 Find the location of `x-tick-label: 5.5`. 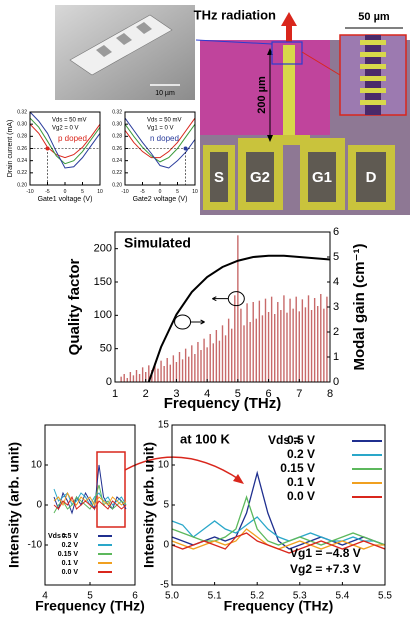

x-tick-label: 5.5 is located at coordinates (385, 596).